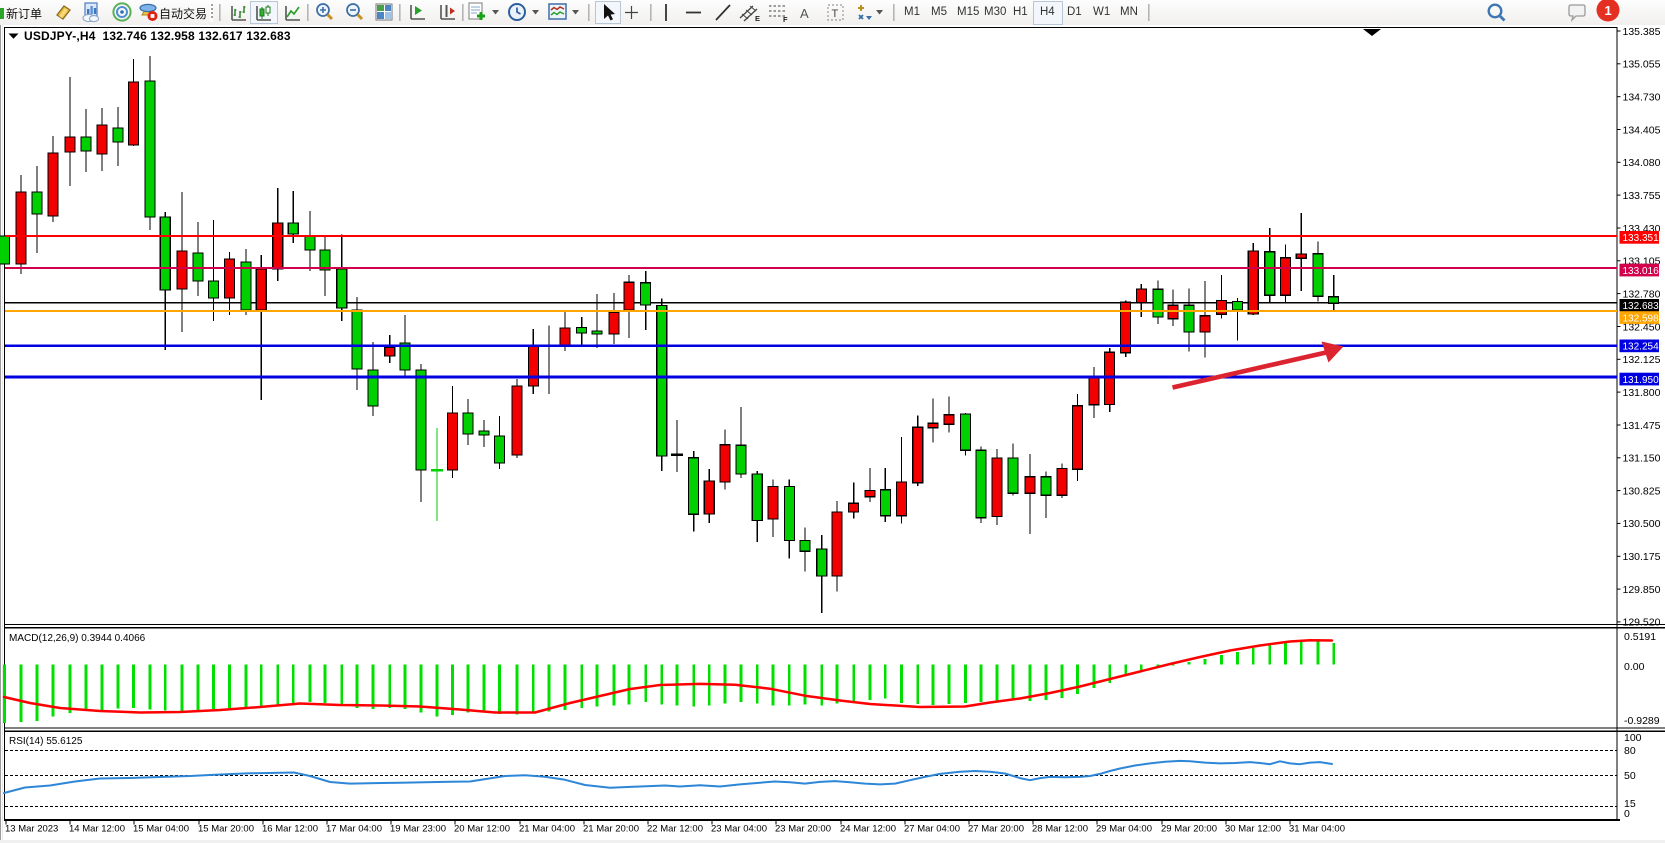 This screenshot has width=1665, height=843. I want to click on svg-text: 130.825, so click(1642, 491).